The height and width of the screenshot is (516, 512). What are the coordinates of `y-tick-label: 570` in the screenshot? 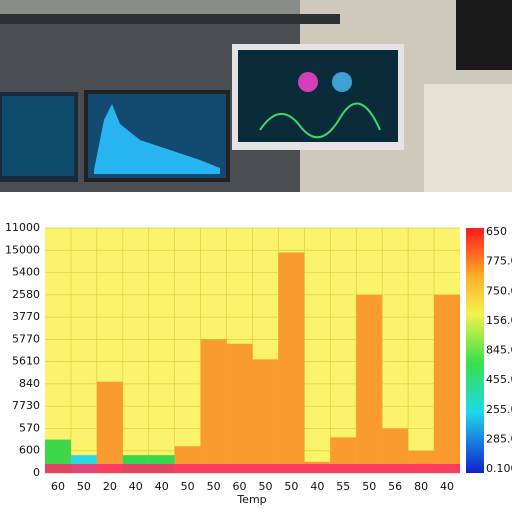 It's located at (29, 427).